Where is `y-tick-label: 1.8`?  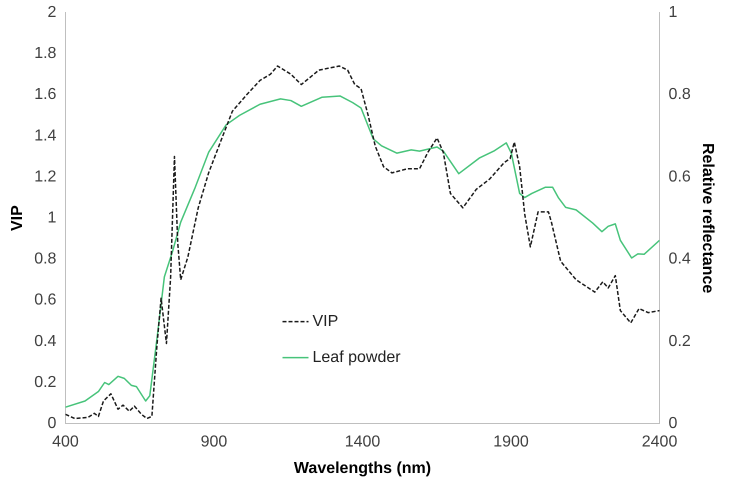 y-tick-label: 1.8 is located at coordinates (45, 53).